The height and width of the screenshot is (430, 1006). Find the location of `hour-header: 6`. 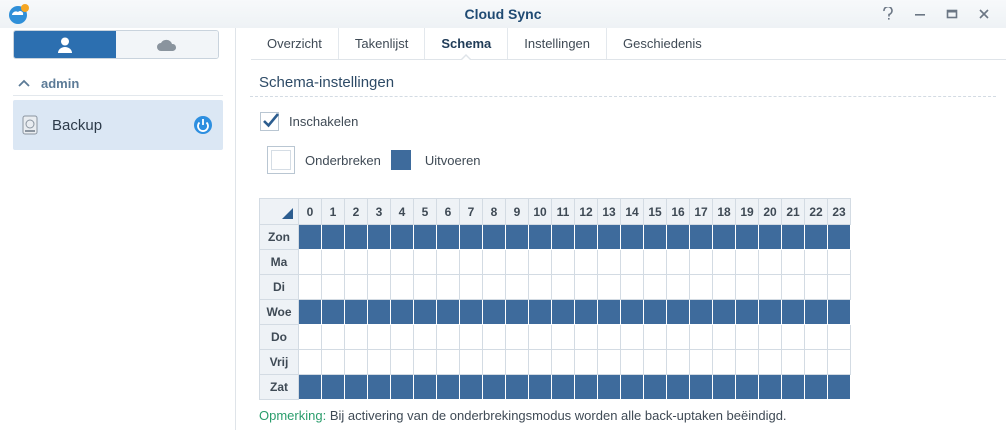

hour-header: 6 is located at coordinates (448, 211).